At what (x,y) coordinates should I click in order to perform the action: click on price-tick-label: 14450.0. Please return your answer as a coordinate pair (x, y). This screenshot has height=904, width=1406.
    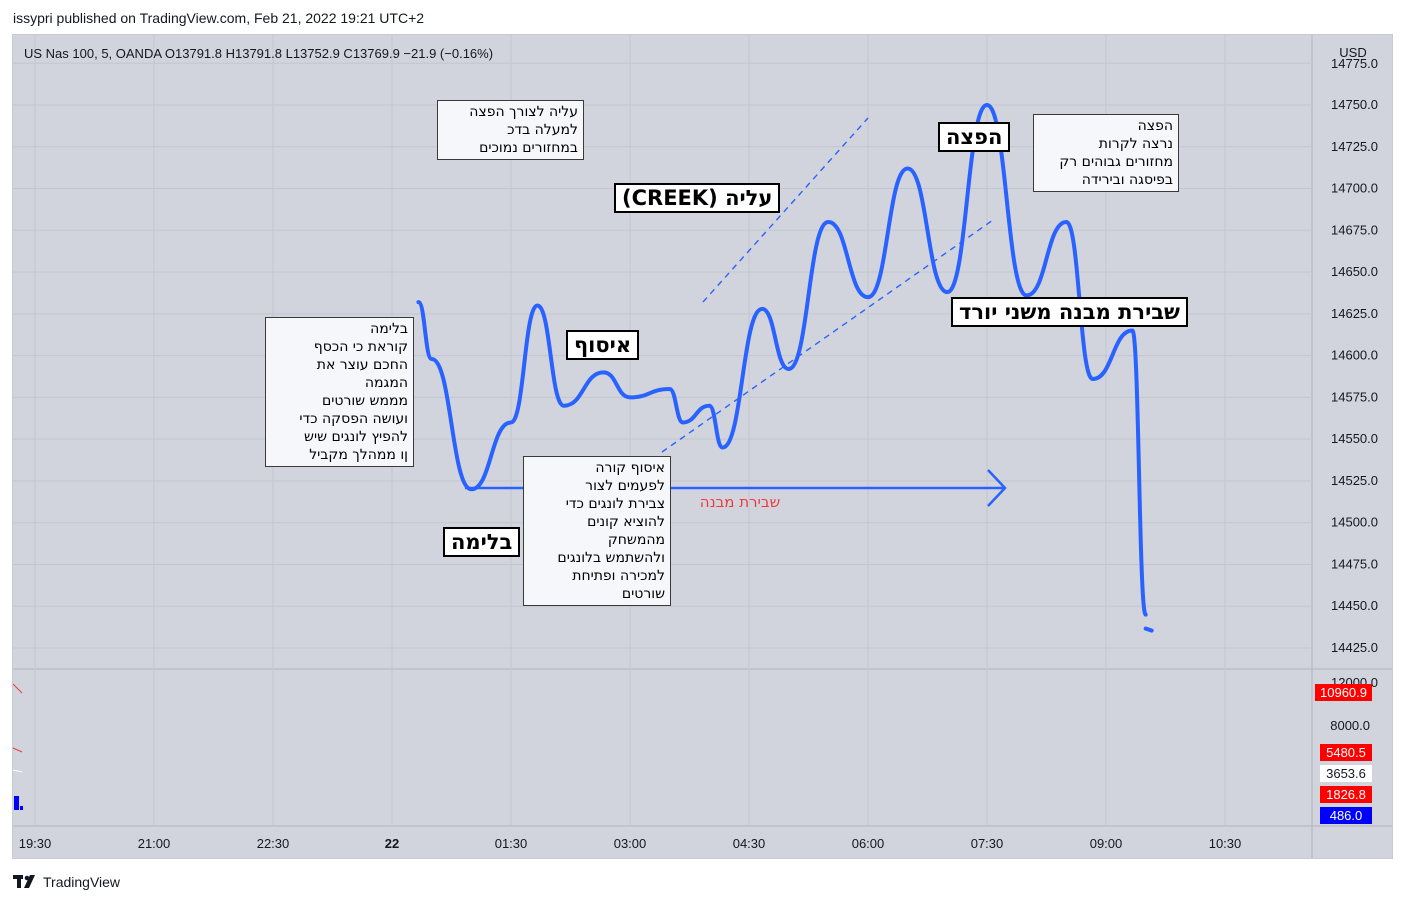
    Looking at the image, I should click on (1354, 605).